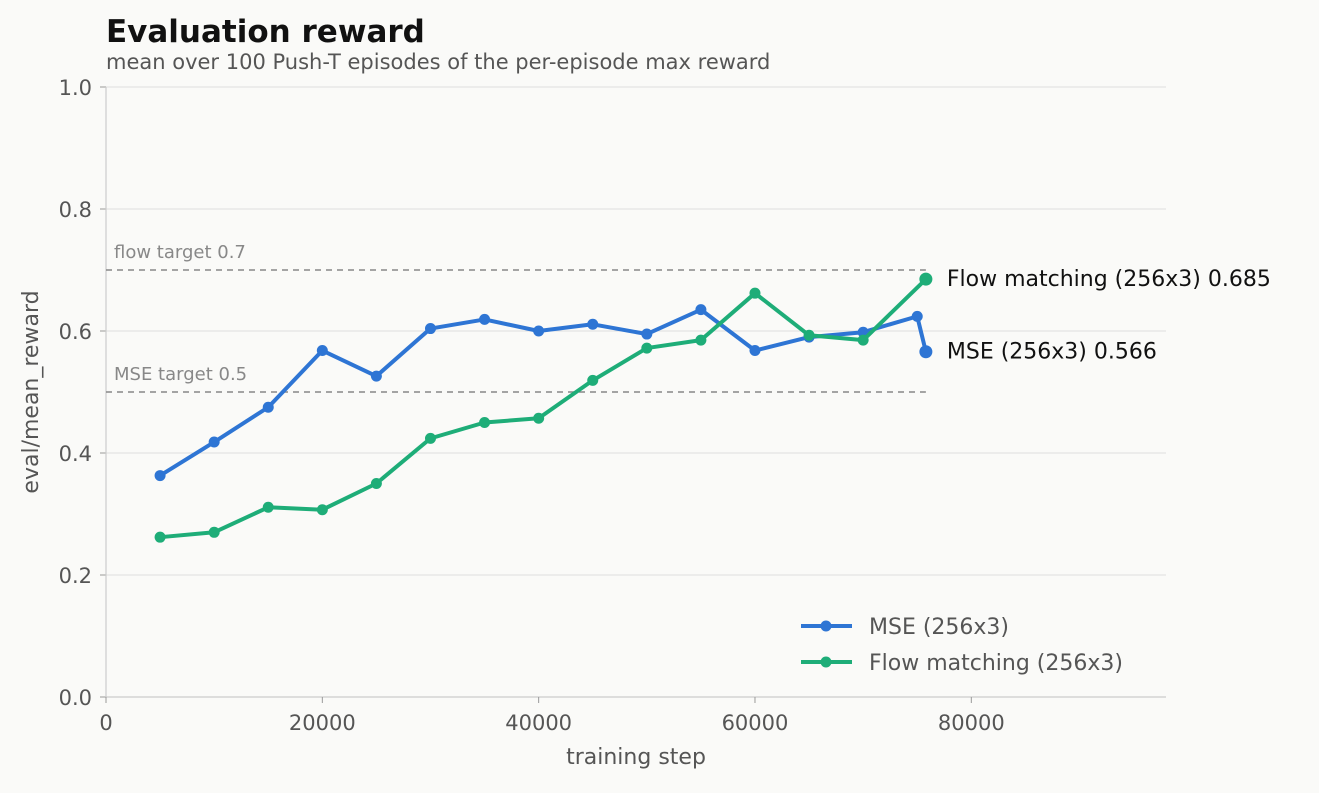  Describe the element at coordinates (322, 723) in the screenshot. I see `x-tick-label: 20000` at that location.